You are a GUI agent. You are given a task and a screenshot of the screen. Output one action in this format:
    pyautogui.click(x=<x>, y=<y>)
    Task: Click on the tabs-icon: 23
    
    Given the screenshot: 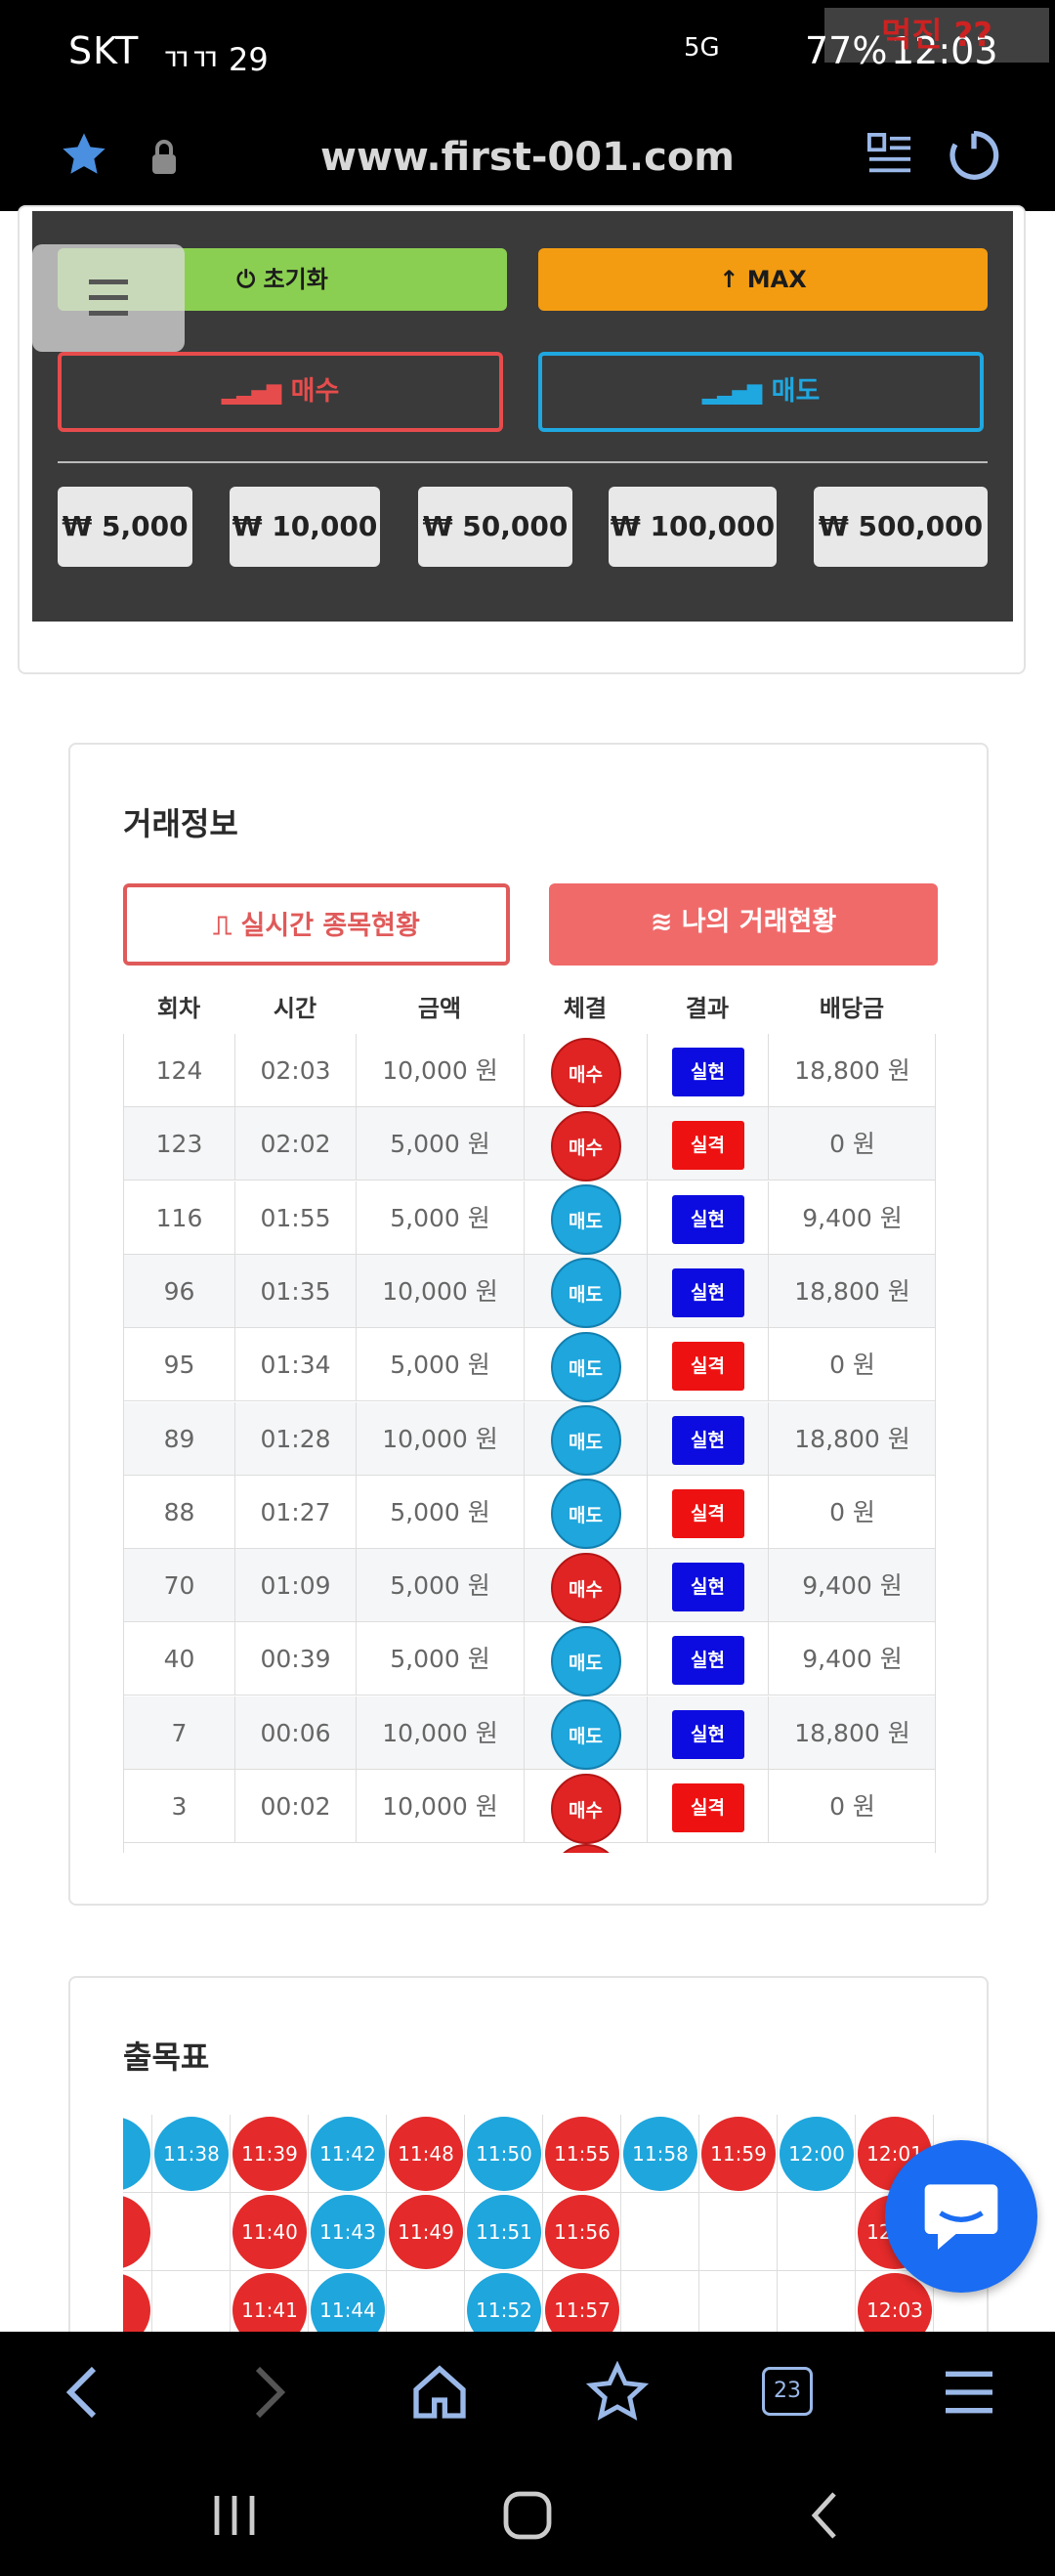 What is the action you would take?
    pyautogui.click(x=787, y=2391)
    